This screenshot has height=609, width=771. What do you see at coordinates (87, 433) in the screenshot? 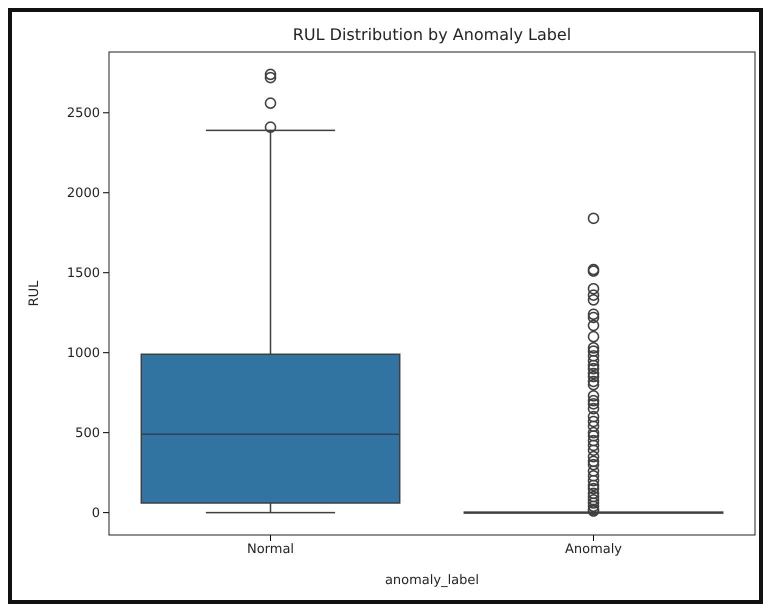
I see `y-tick-label: 500` at bounding box center [87, 433].